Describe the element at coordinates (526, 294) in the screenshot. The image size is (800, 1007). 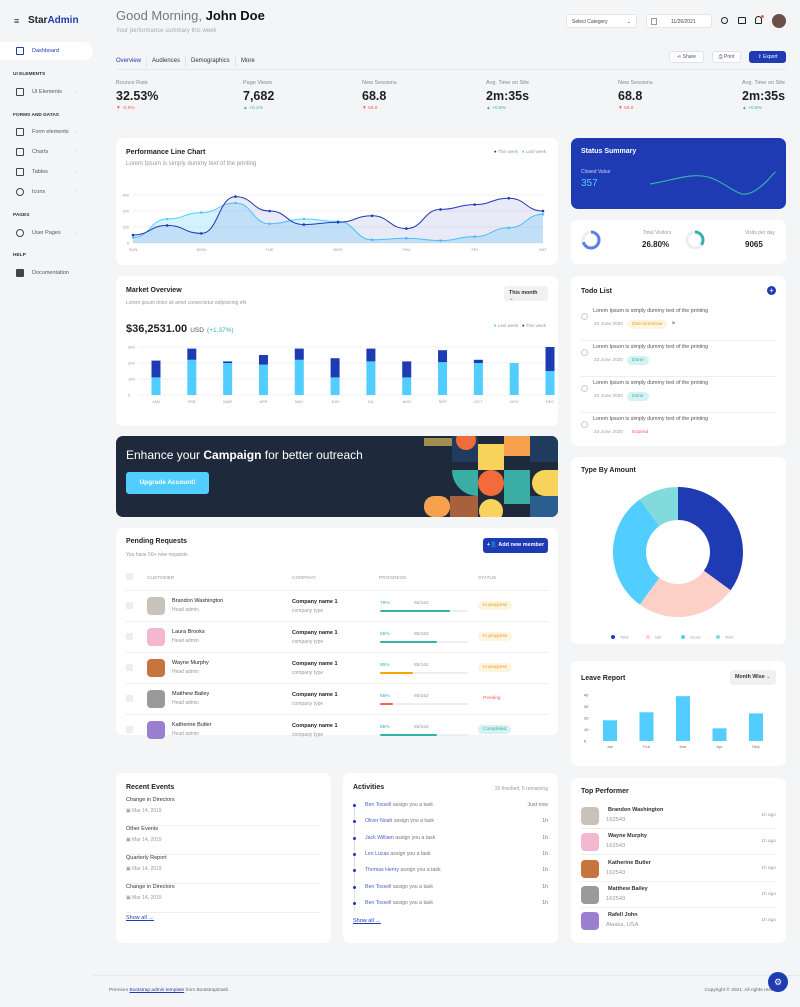
I see `period-dropdown: This month ⌄` at that location.